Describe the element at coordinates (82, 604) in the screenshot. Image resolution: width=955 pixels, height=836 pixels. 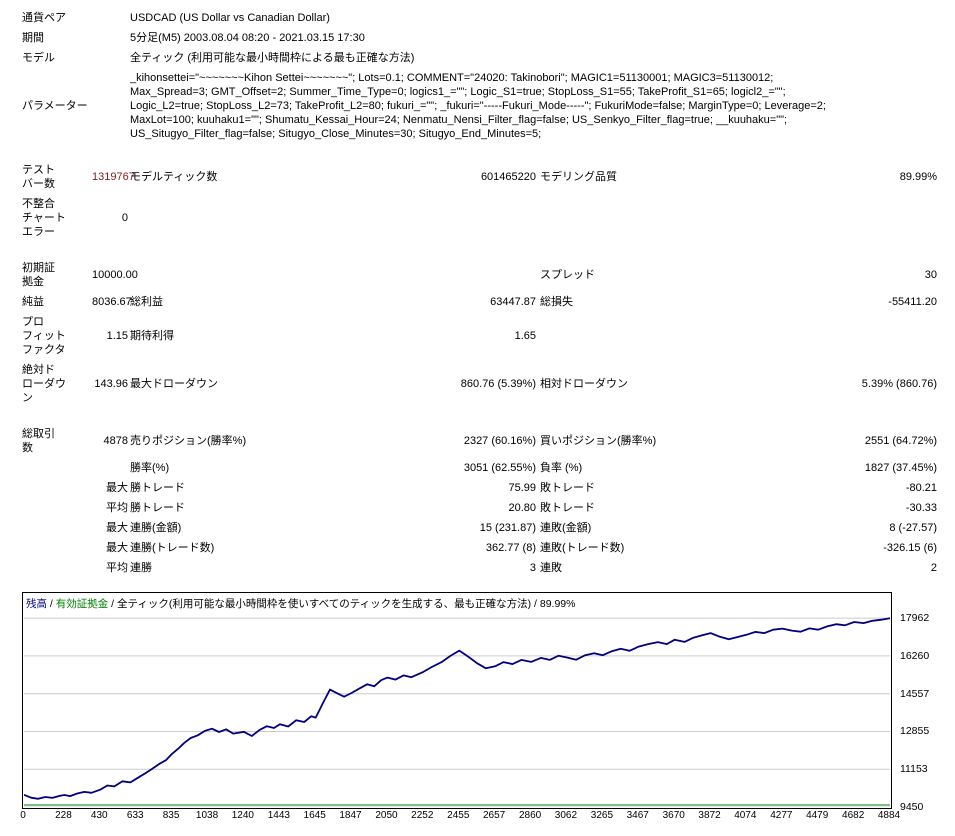
I see `legend-equity-label: 有効証拠金` at that location.